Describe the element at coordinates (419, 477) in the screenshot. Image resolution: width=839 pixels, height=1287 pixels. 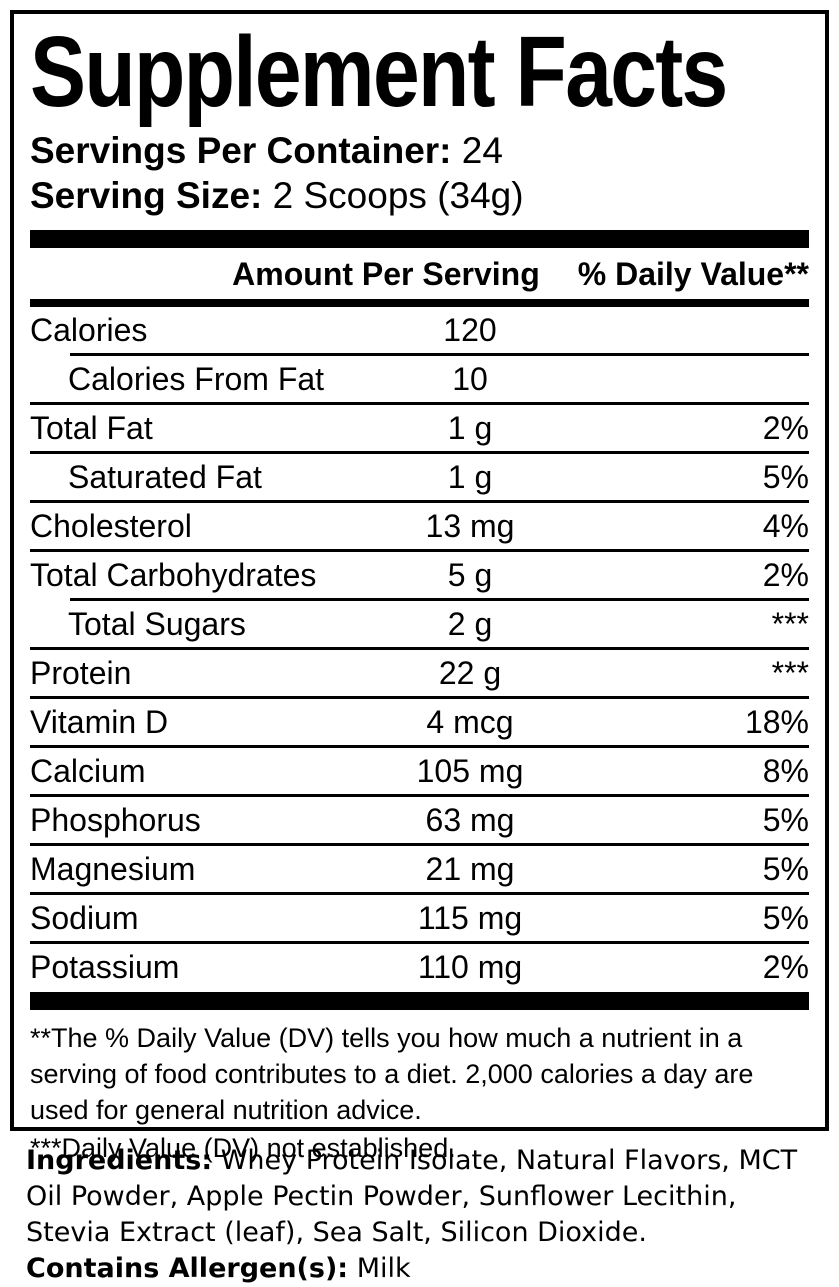
I see `table-row-saturated-fat: Saturated Fat 1 g 5%` at that location.